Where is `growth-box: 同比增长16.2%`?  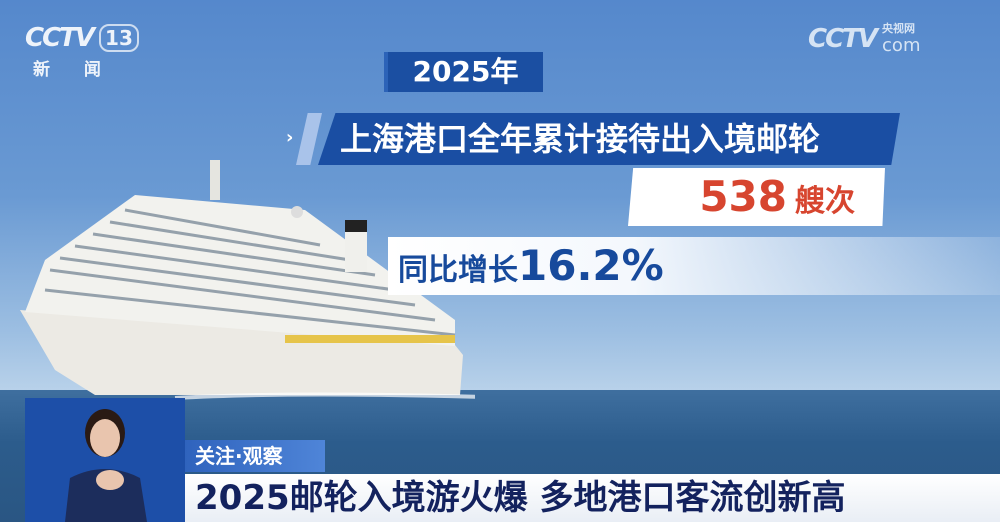 growth-box: 同比增长16.2% is located at coordinates (694, 266).